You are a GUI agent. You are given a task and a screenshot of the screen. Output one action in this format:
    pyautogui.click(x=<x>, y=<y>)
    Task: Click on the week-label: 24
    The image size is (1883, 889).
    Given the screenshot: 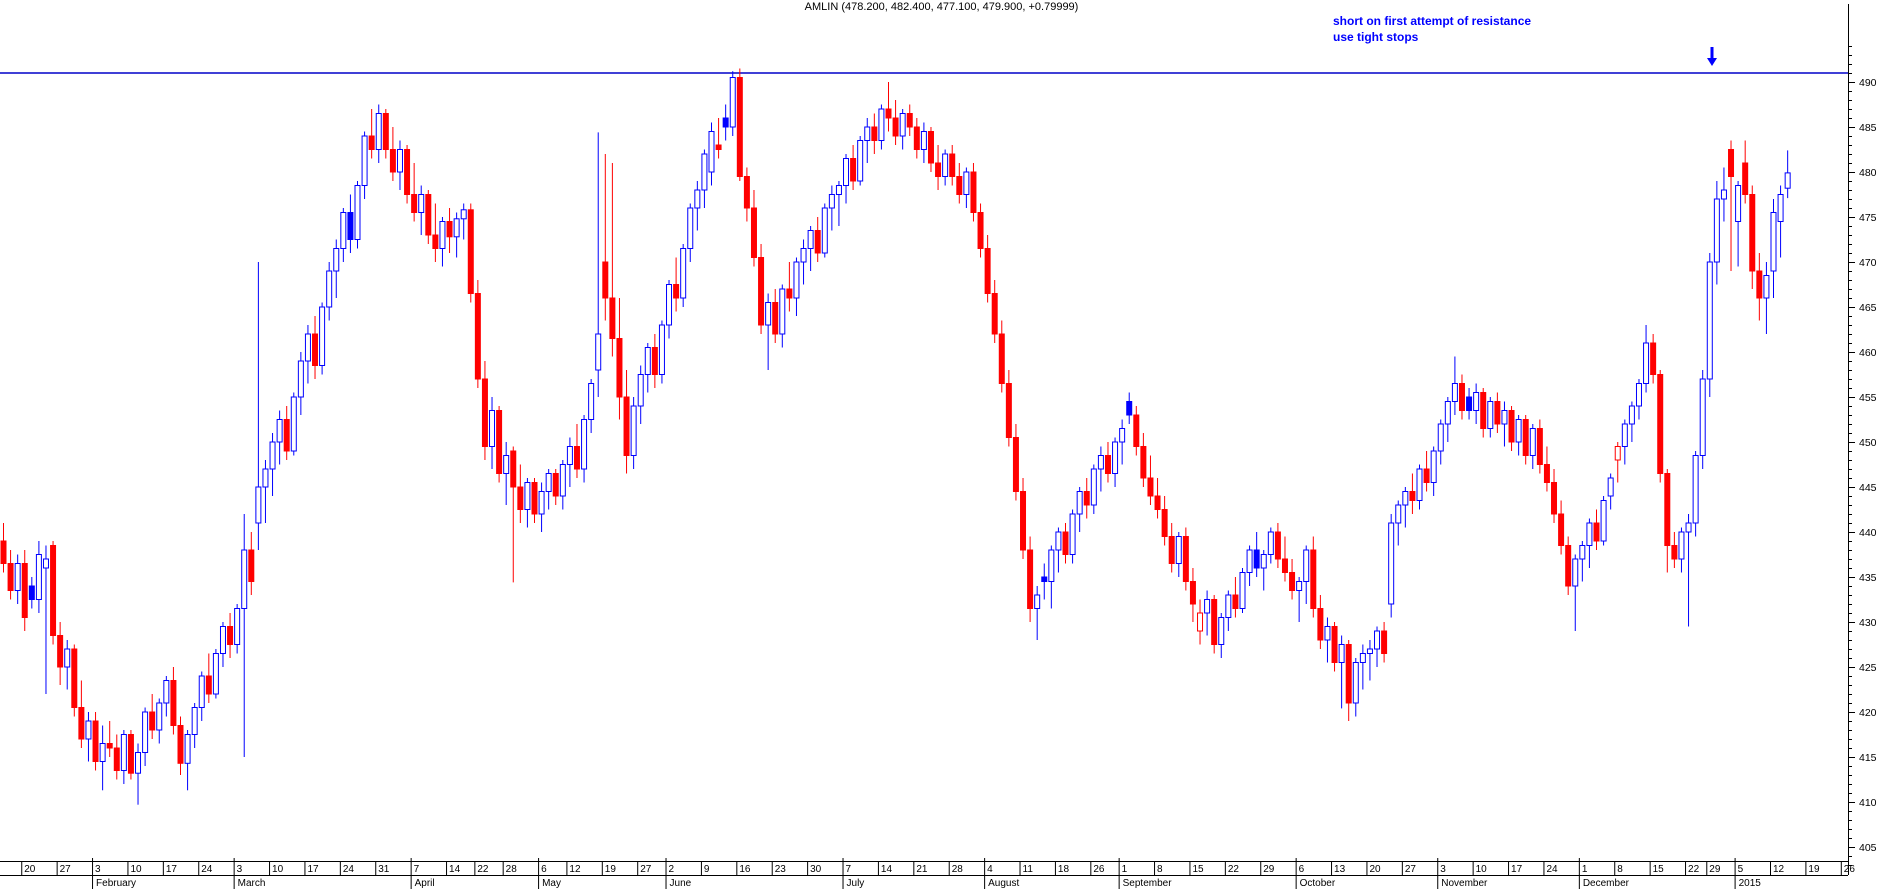 What is the action you would take?
    pyautogui.click(x=1552, y=869)
    